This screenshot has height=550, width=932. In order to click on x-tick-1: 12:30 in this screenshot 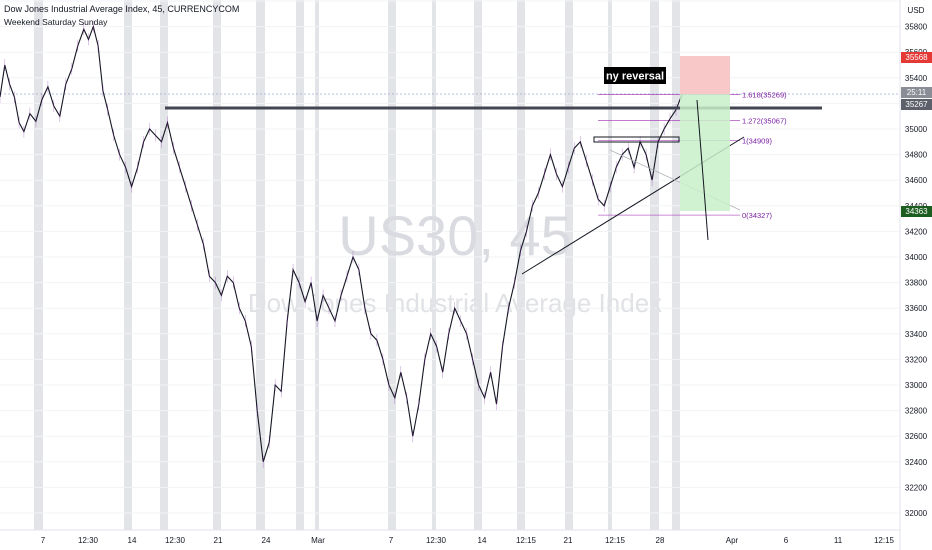, I will do `click(88, 540)`.